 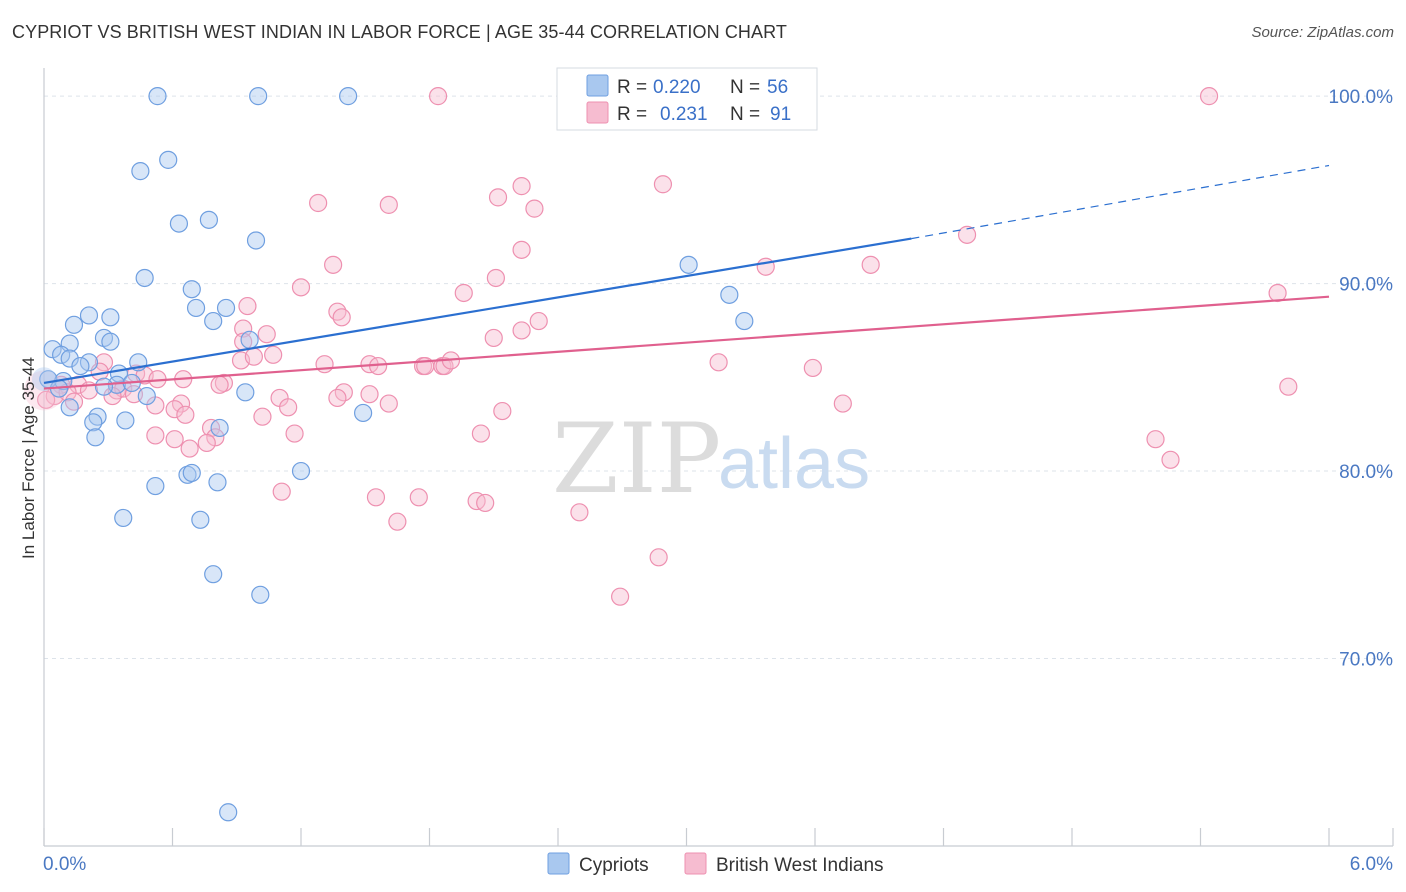 What do you see at coordinates (800, 865) in the screenshot?
I see `bottom-legend-label-bwi: British West Indians` at bounding box center [800, 865].